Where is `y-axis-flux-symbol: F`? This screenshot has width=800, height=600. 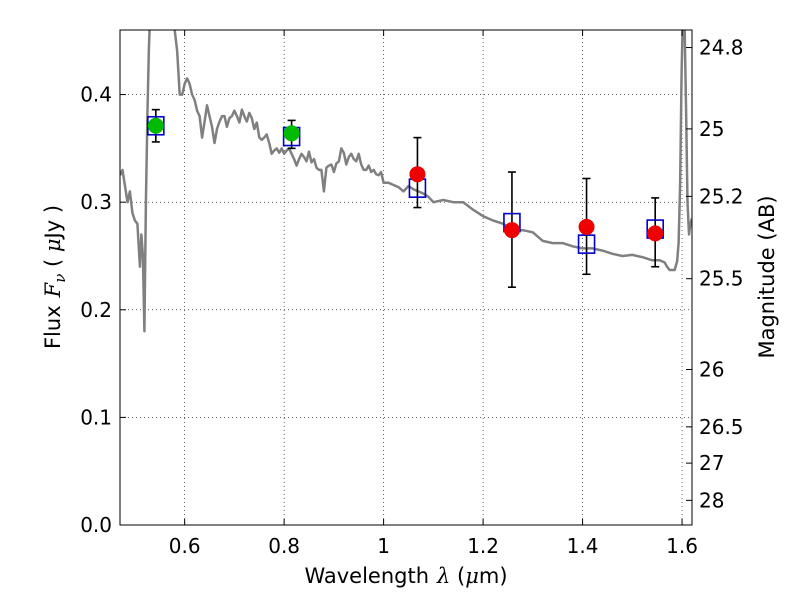
y-axis-flux-symbol: F is located at coordinates (53, 289).